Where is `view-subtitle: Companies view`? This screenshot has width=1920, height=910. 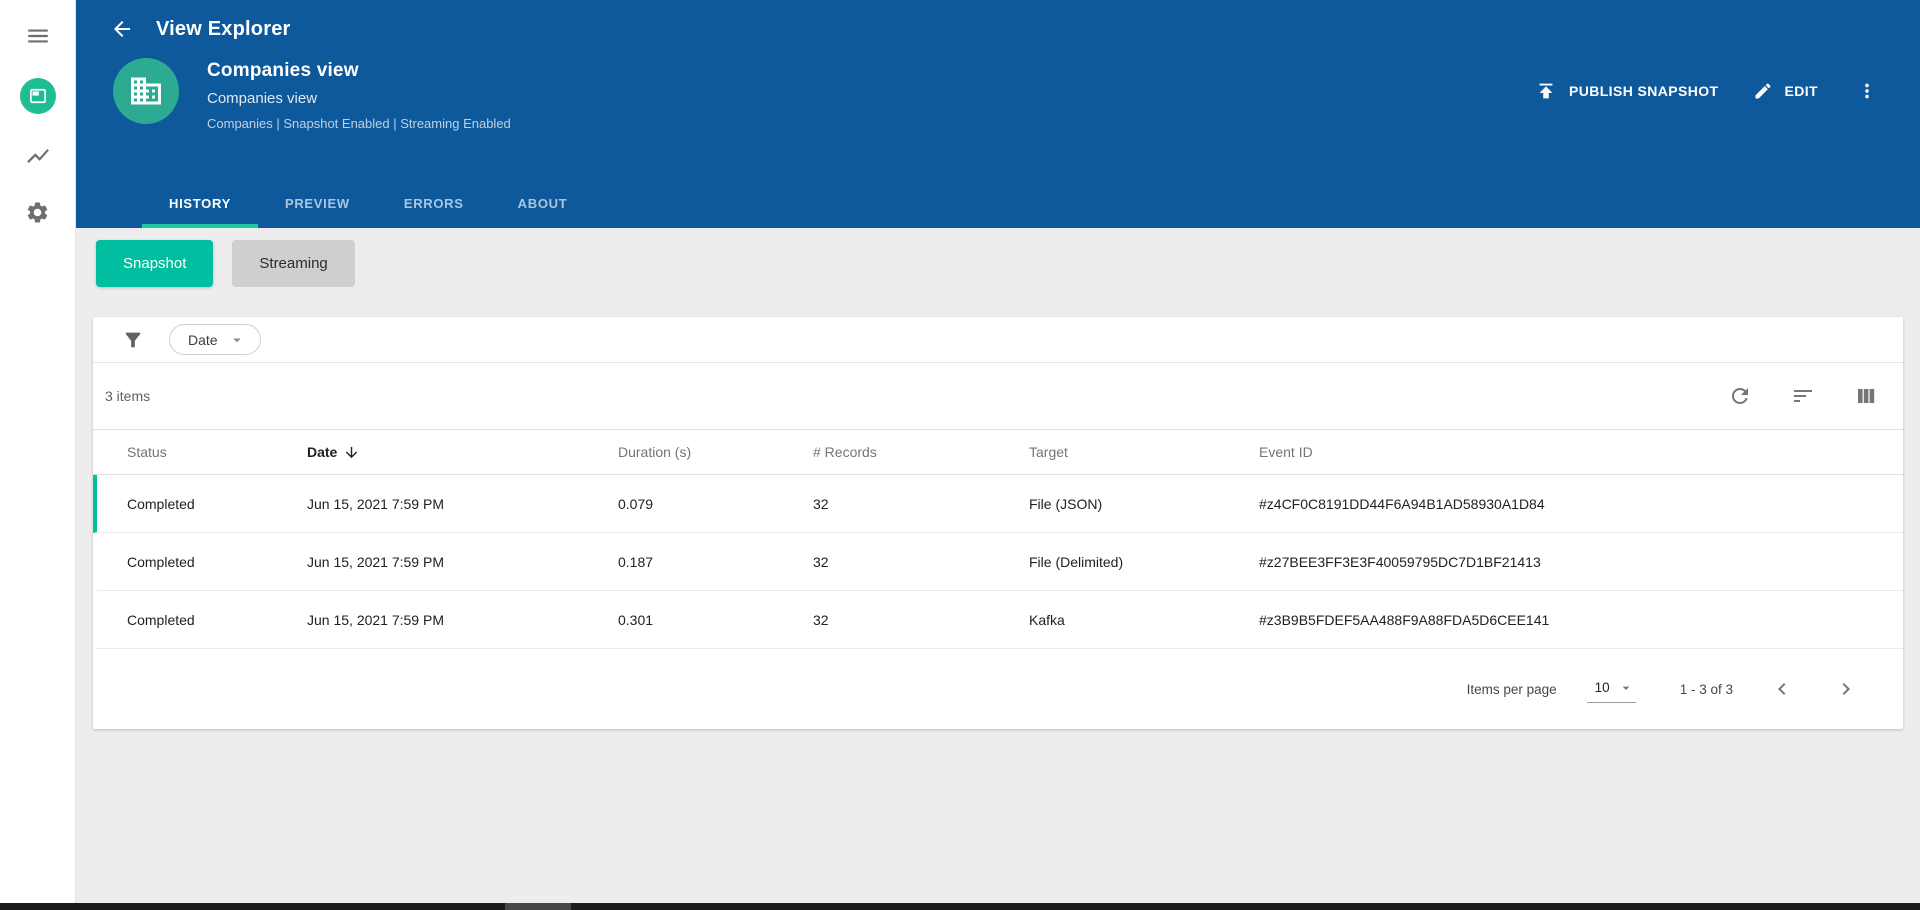 view-subtitle: Companies view is located at coordinates (262, 98).